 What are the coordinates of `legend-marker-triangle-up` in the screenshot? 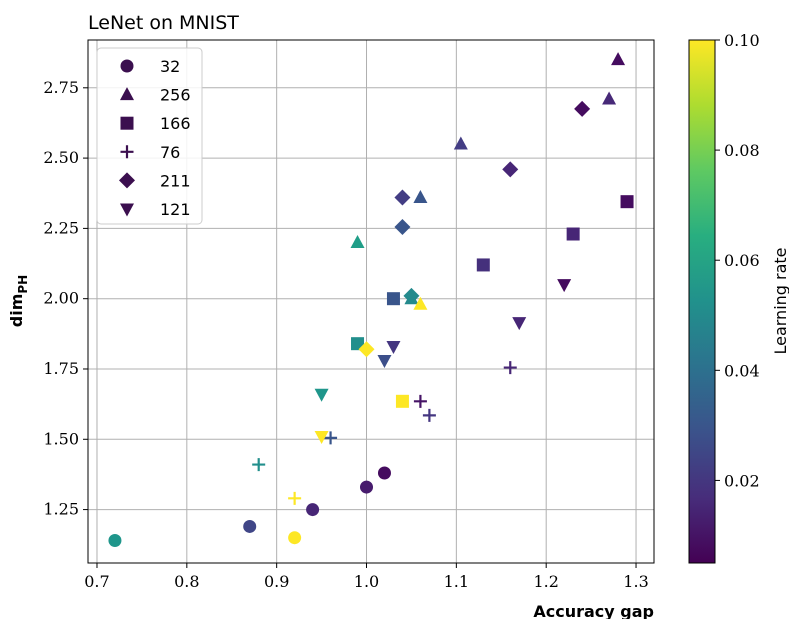 It's located at (127, 94).